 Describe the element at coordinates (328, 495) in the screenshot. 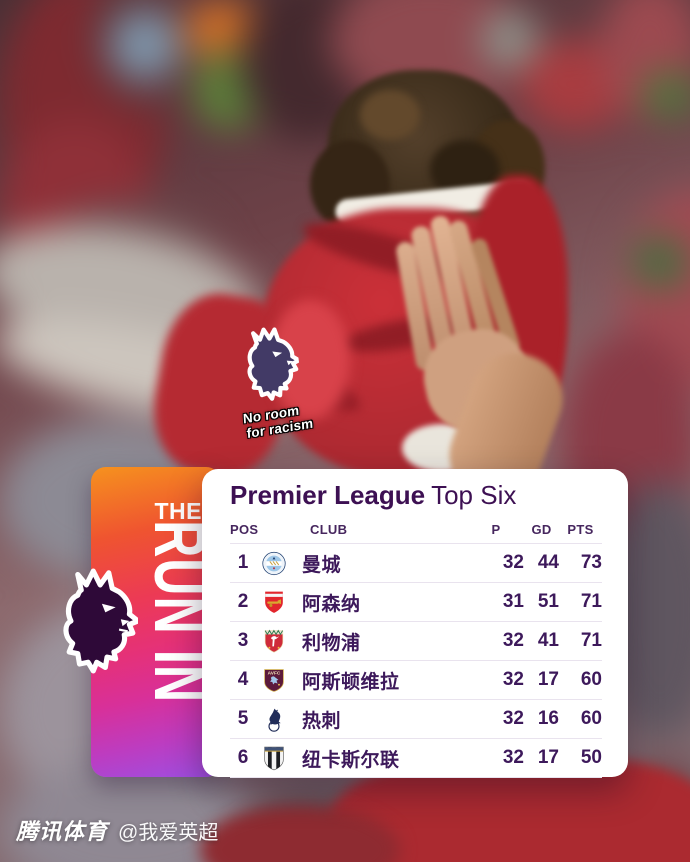

I see `card-title-bold: Premier League` at that location.